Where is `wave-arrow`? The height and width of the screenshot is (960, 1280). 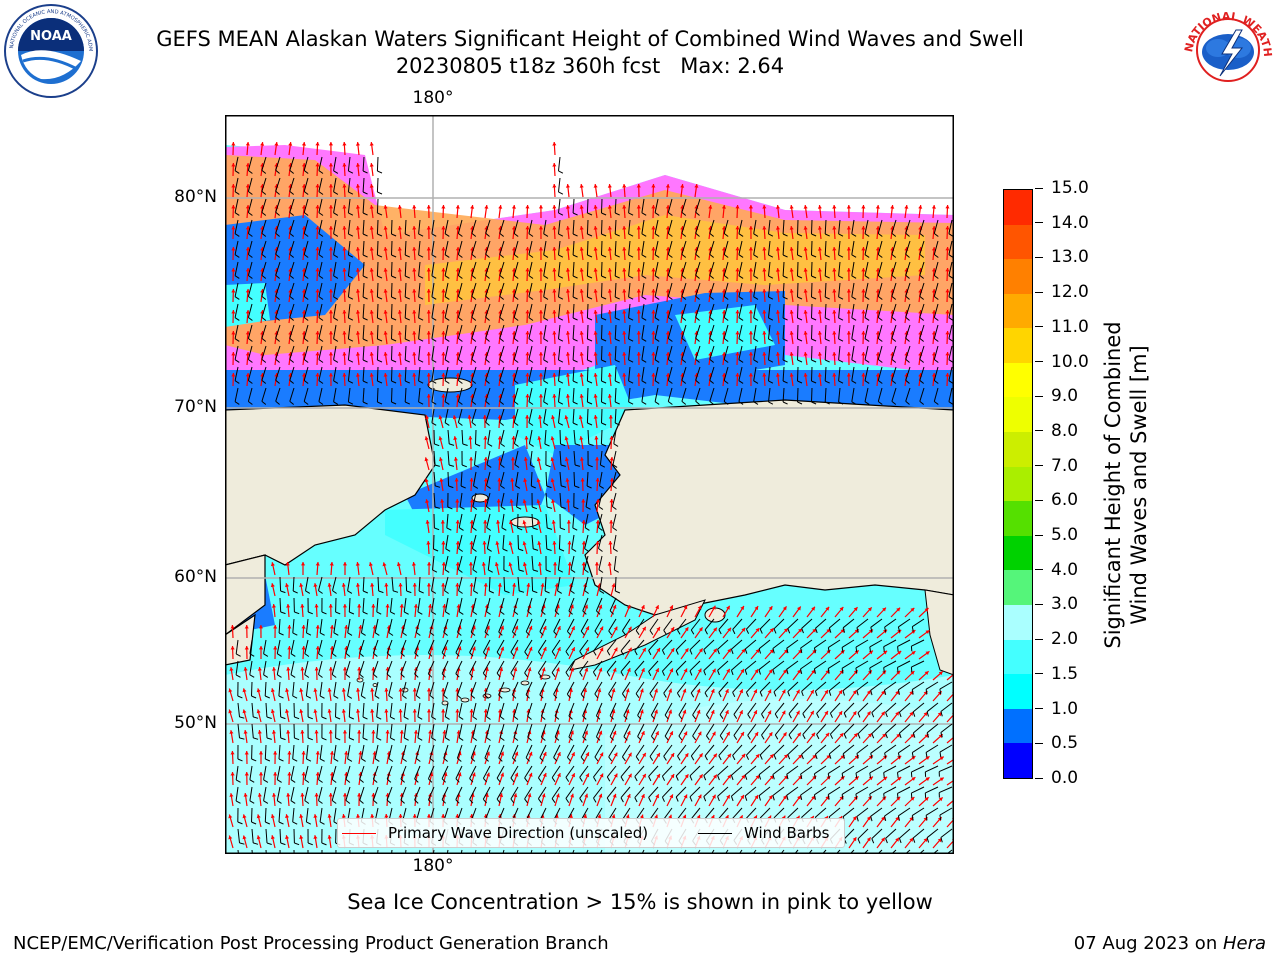
wave-arrow is located at coordinates (950, 677).